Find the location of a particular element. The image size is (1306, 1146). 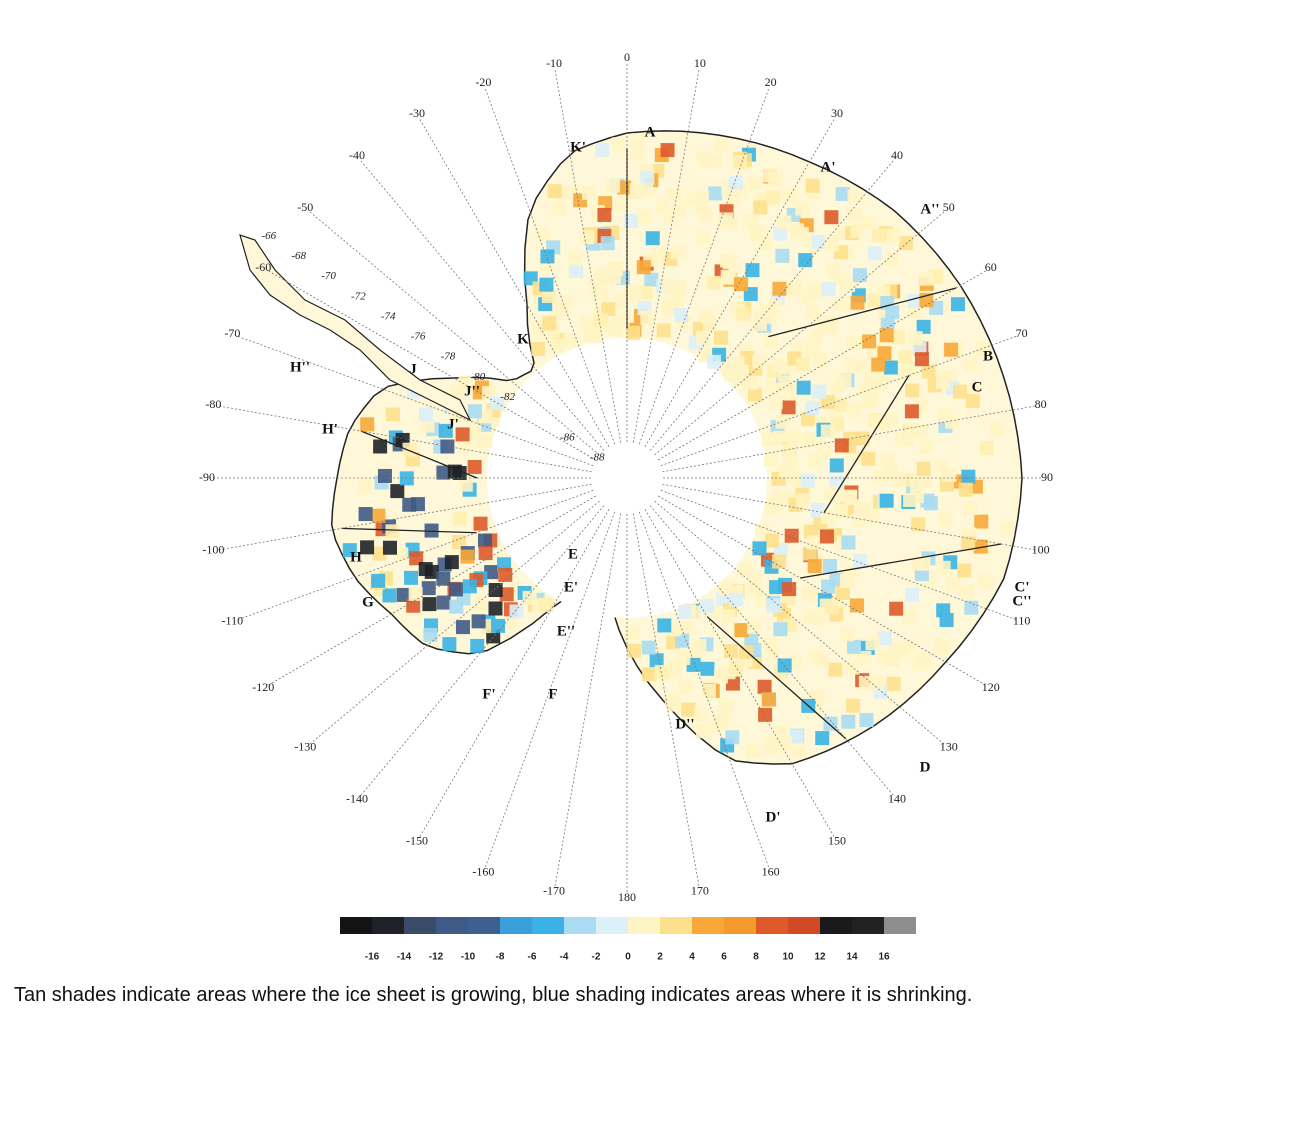

colorbar-tick-label: -12 is located at coordinates (436, 957).